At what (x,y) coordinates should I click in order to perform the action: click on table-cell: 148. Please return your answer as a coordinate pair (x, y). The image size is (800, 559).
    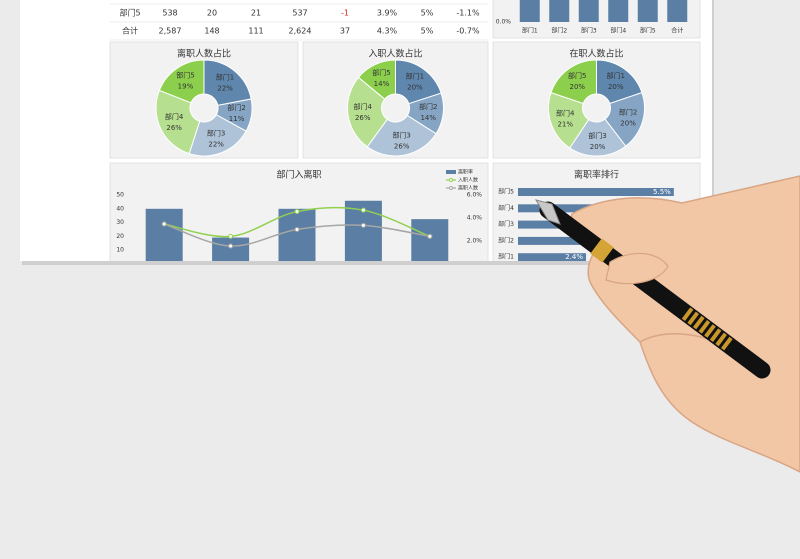
    Looking at the image, I should click on (211, 31).